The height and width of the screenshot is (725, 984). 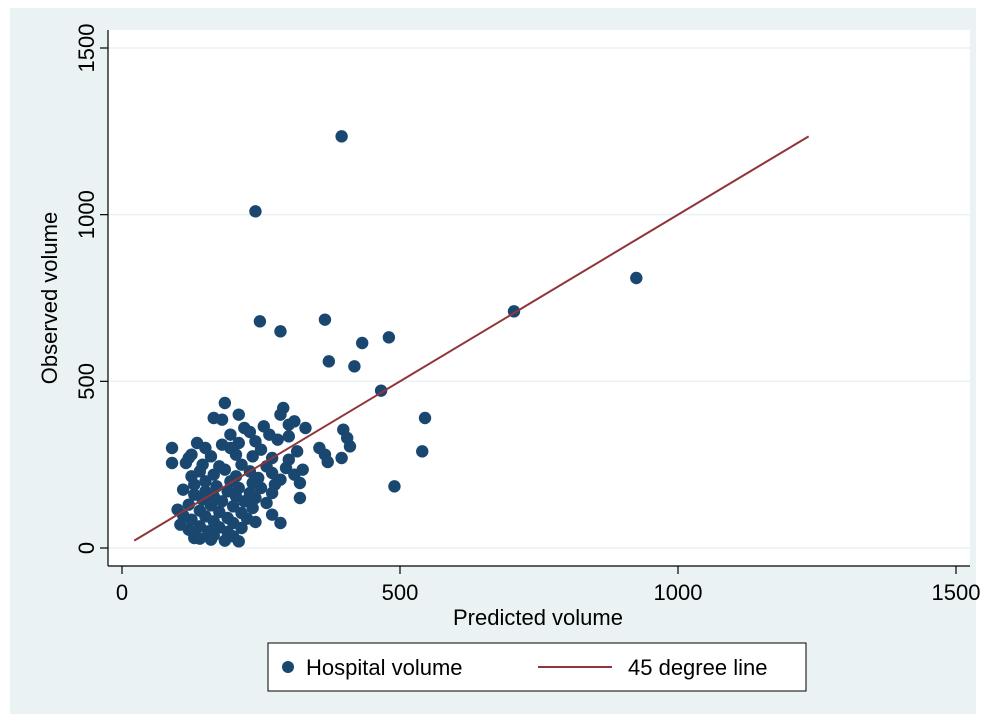 I want to click on y-axis-label: Observed volume, so click(x=49, y=298).